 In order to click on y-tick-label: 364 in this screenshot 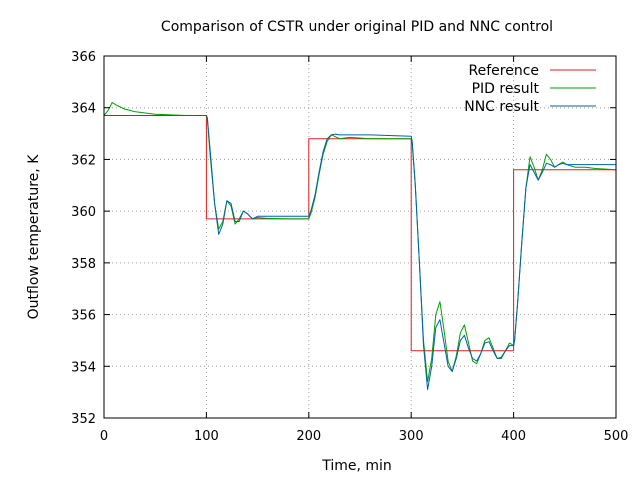, I will do `click(83, 109)`.